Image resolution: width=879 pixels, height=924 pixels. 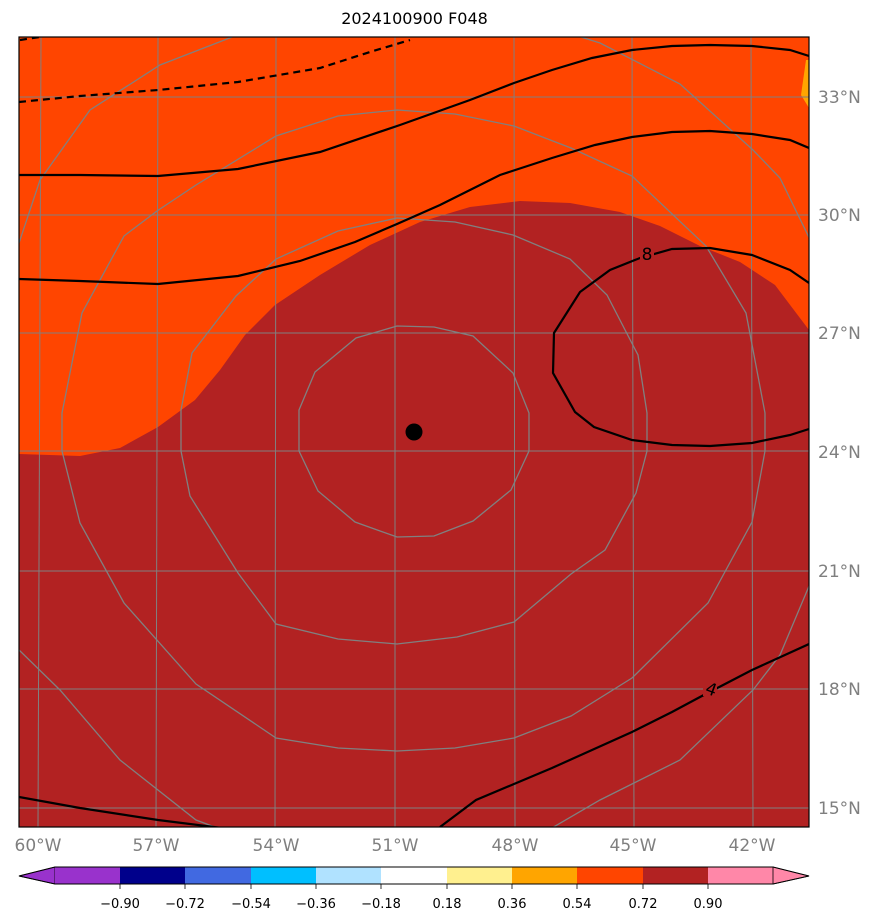 I want to click on lat-label: 30°N, so click(x=839, y=216).